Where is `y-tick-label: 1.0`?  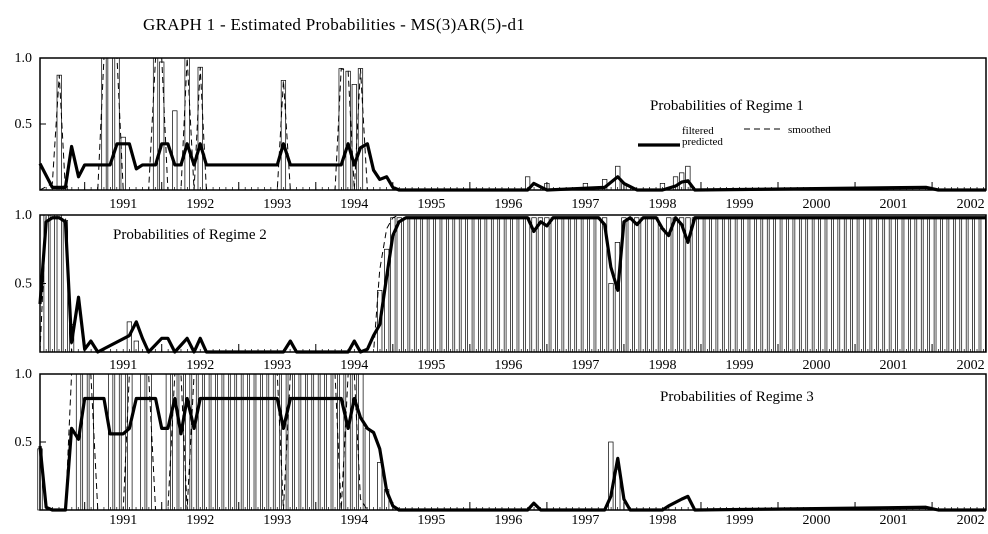 y-tick-label: 1.0 is located at coordinates (24, 374).